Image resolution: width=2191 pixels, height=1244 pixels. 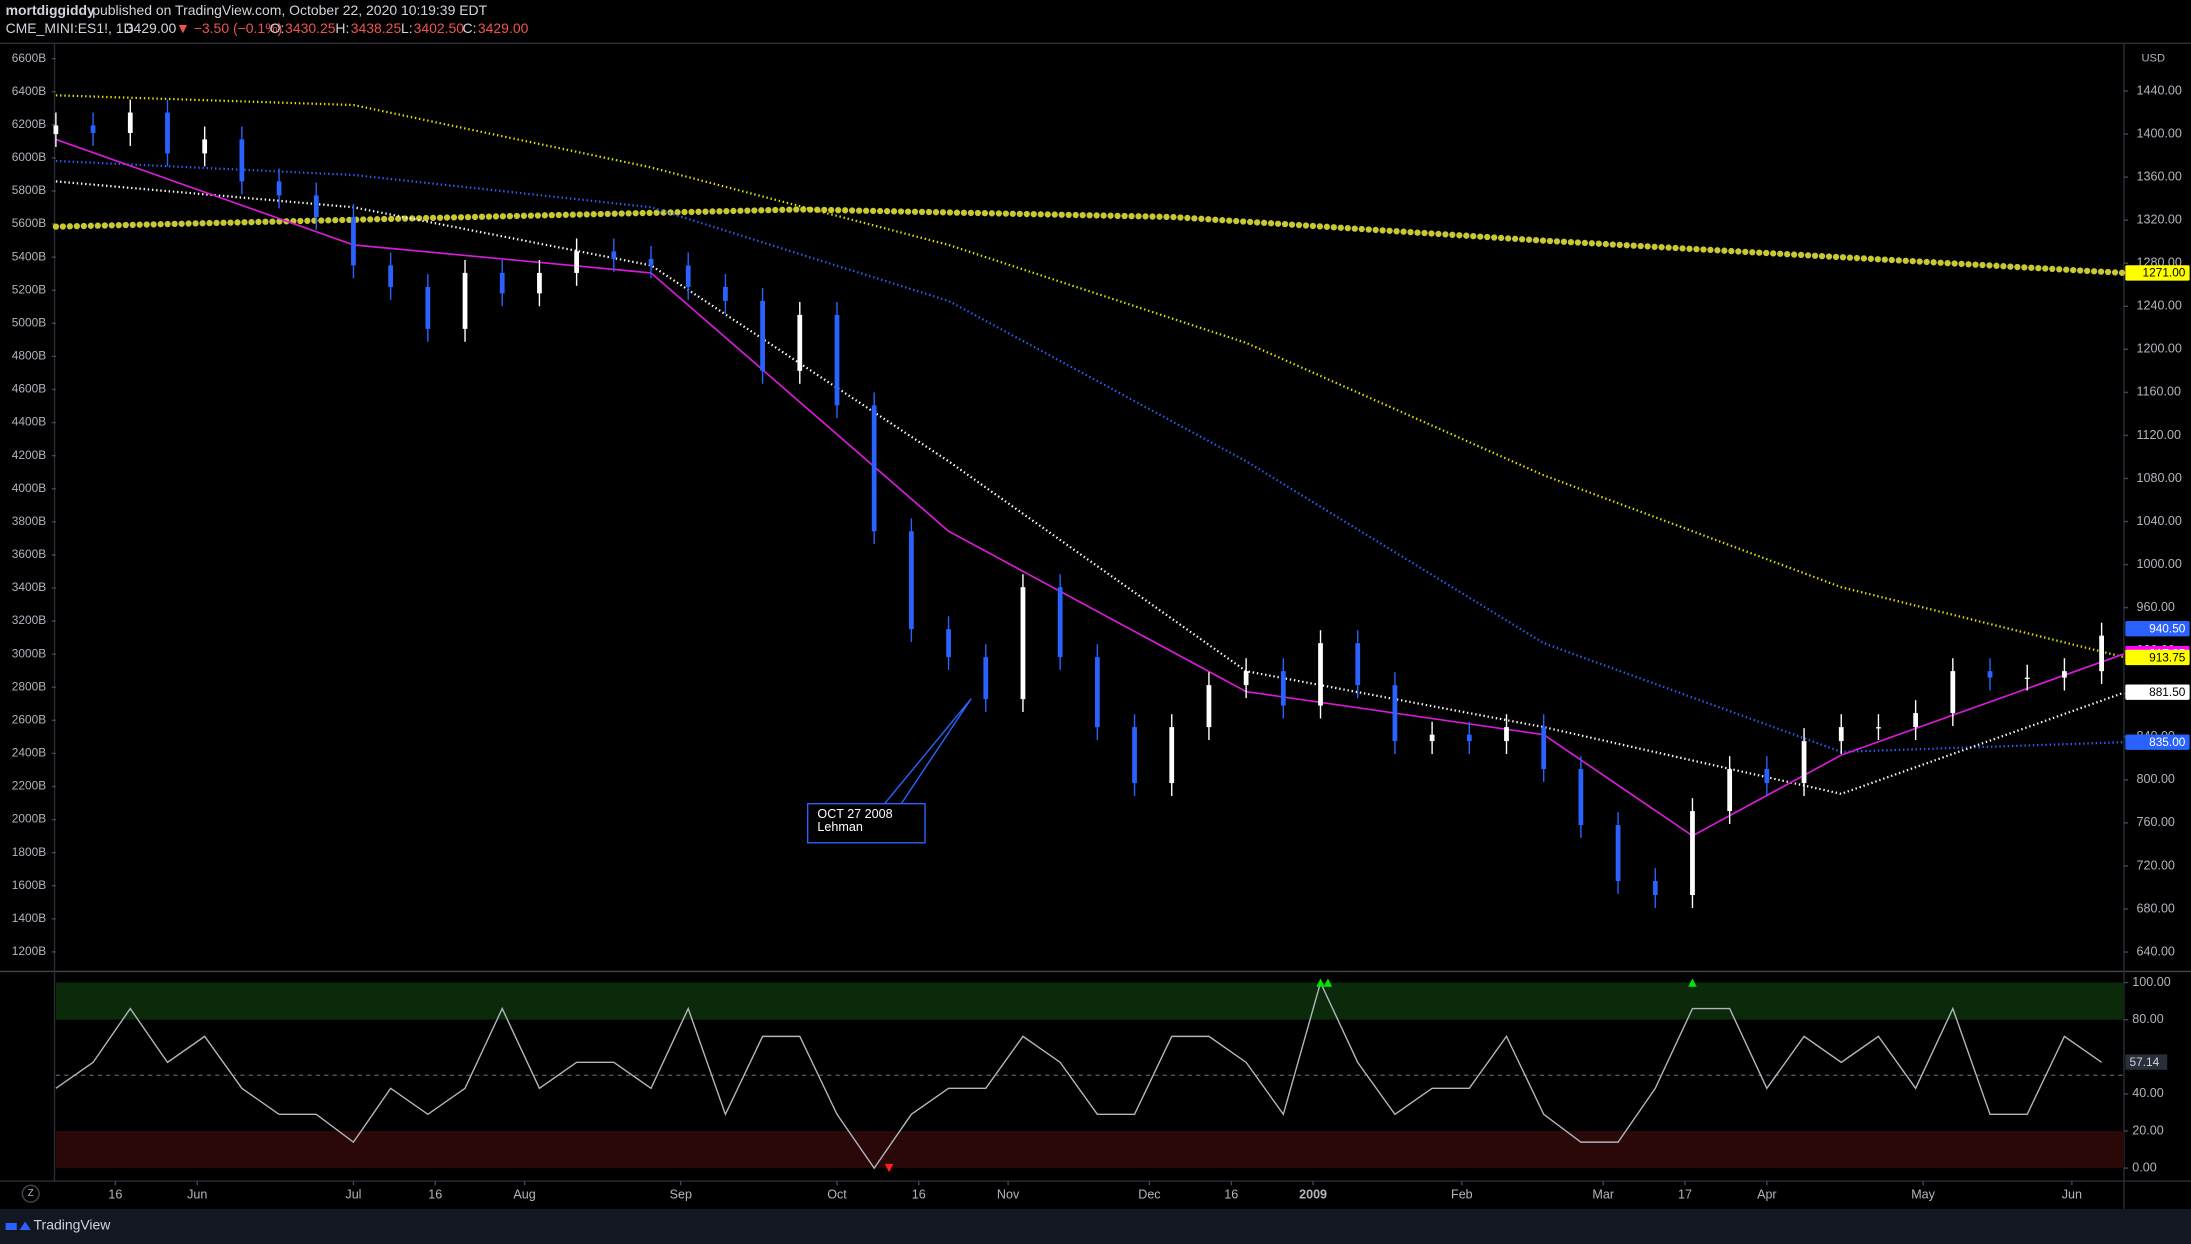 What do you see at coordinates (2151, 982) in the screenshot?
I see `y-tick-label: 100.00` at bounding box center [2151, 982].